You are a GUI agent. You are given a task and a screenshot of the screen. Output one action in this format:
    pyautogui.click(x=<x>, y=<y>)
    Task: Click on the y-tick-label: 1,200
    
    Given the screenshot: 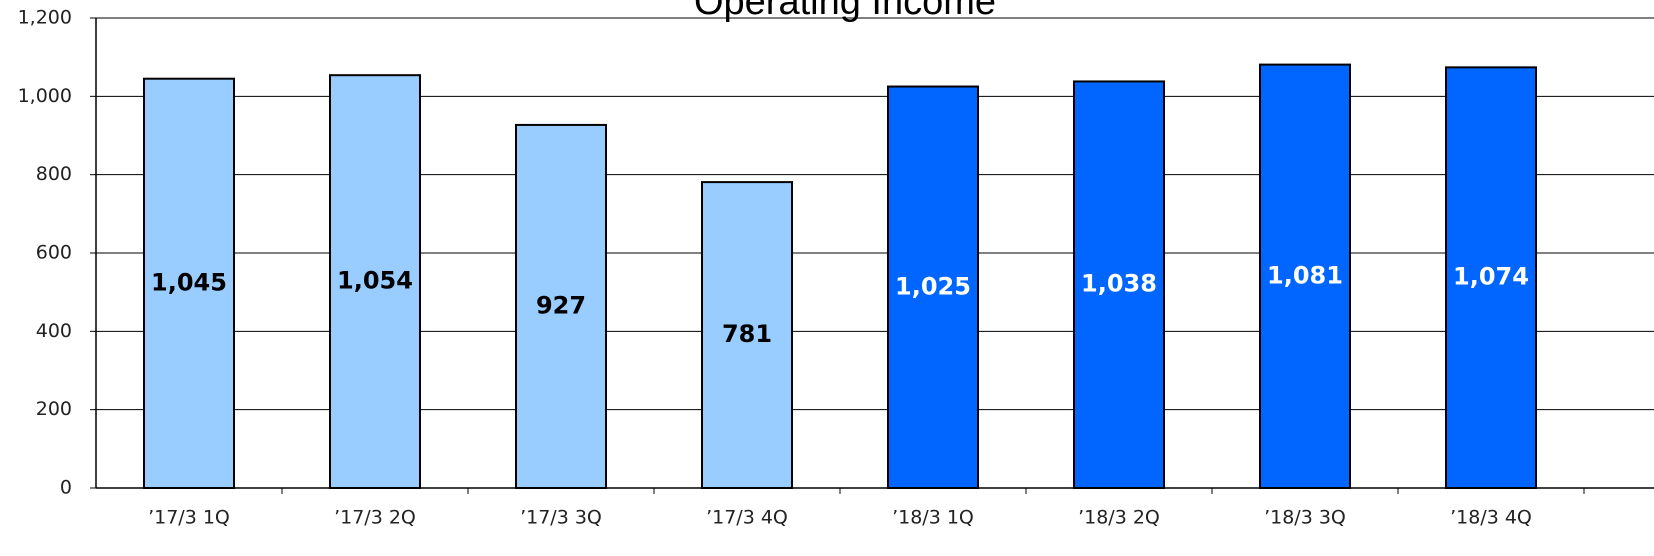 What is the action you would take?
    pyautogui.click(x=45, y=18)
    